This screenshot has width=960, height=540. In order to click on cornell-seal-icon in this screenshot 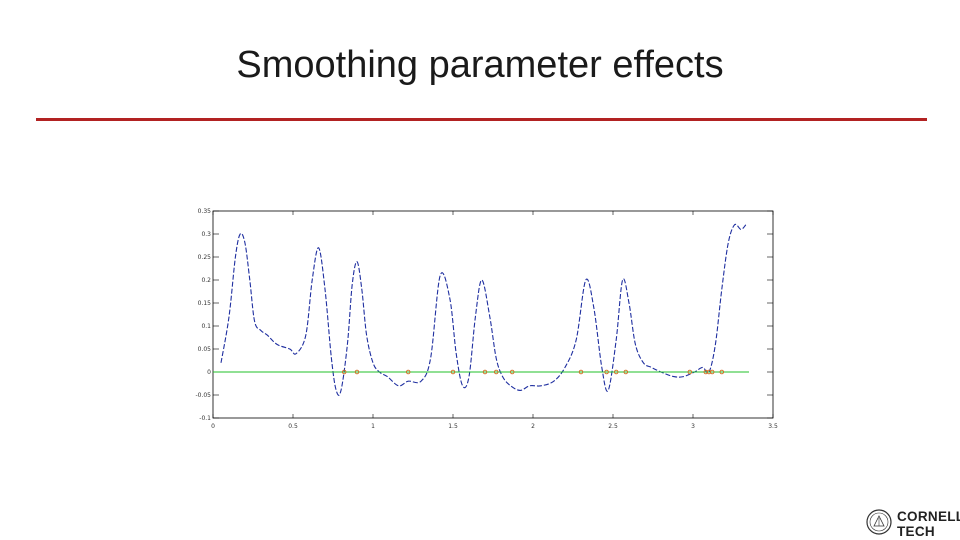, I will do `click(879, 522)`.